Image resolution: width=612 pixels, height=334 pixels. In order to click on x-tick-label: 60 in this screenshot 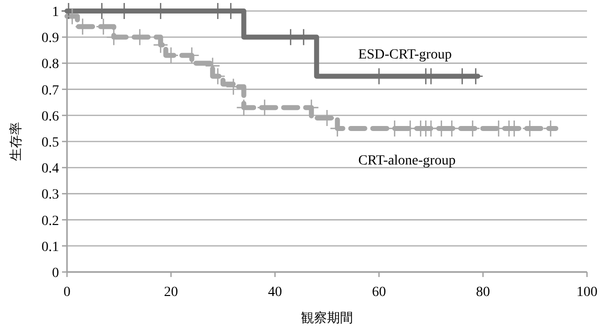, I will do `click(379, 292)`.